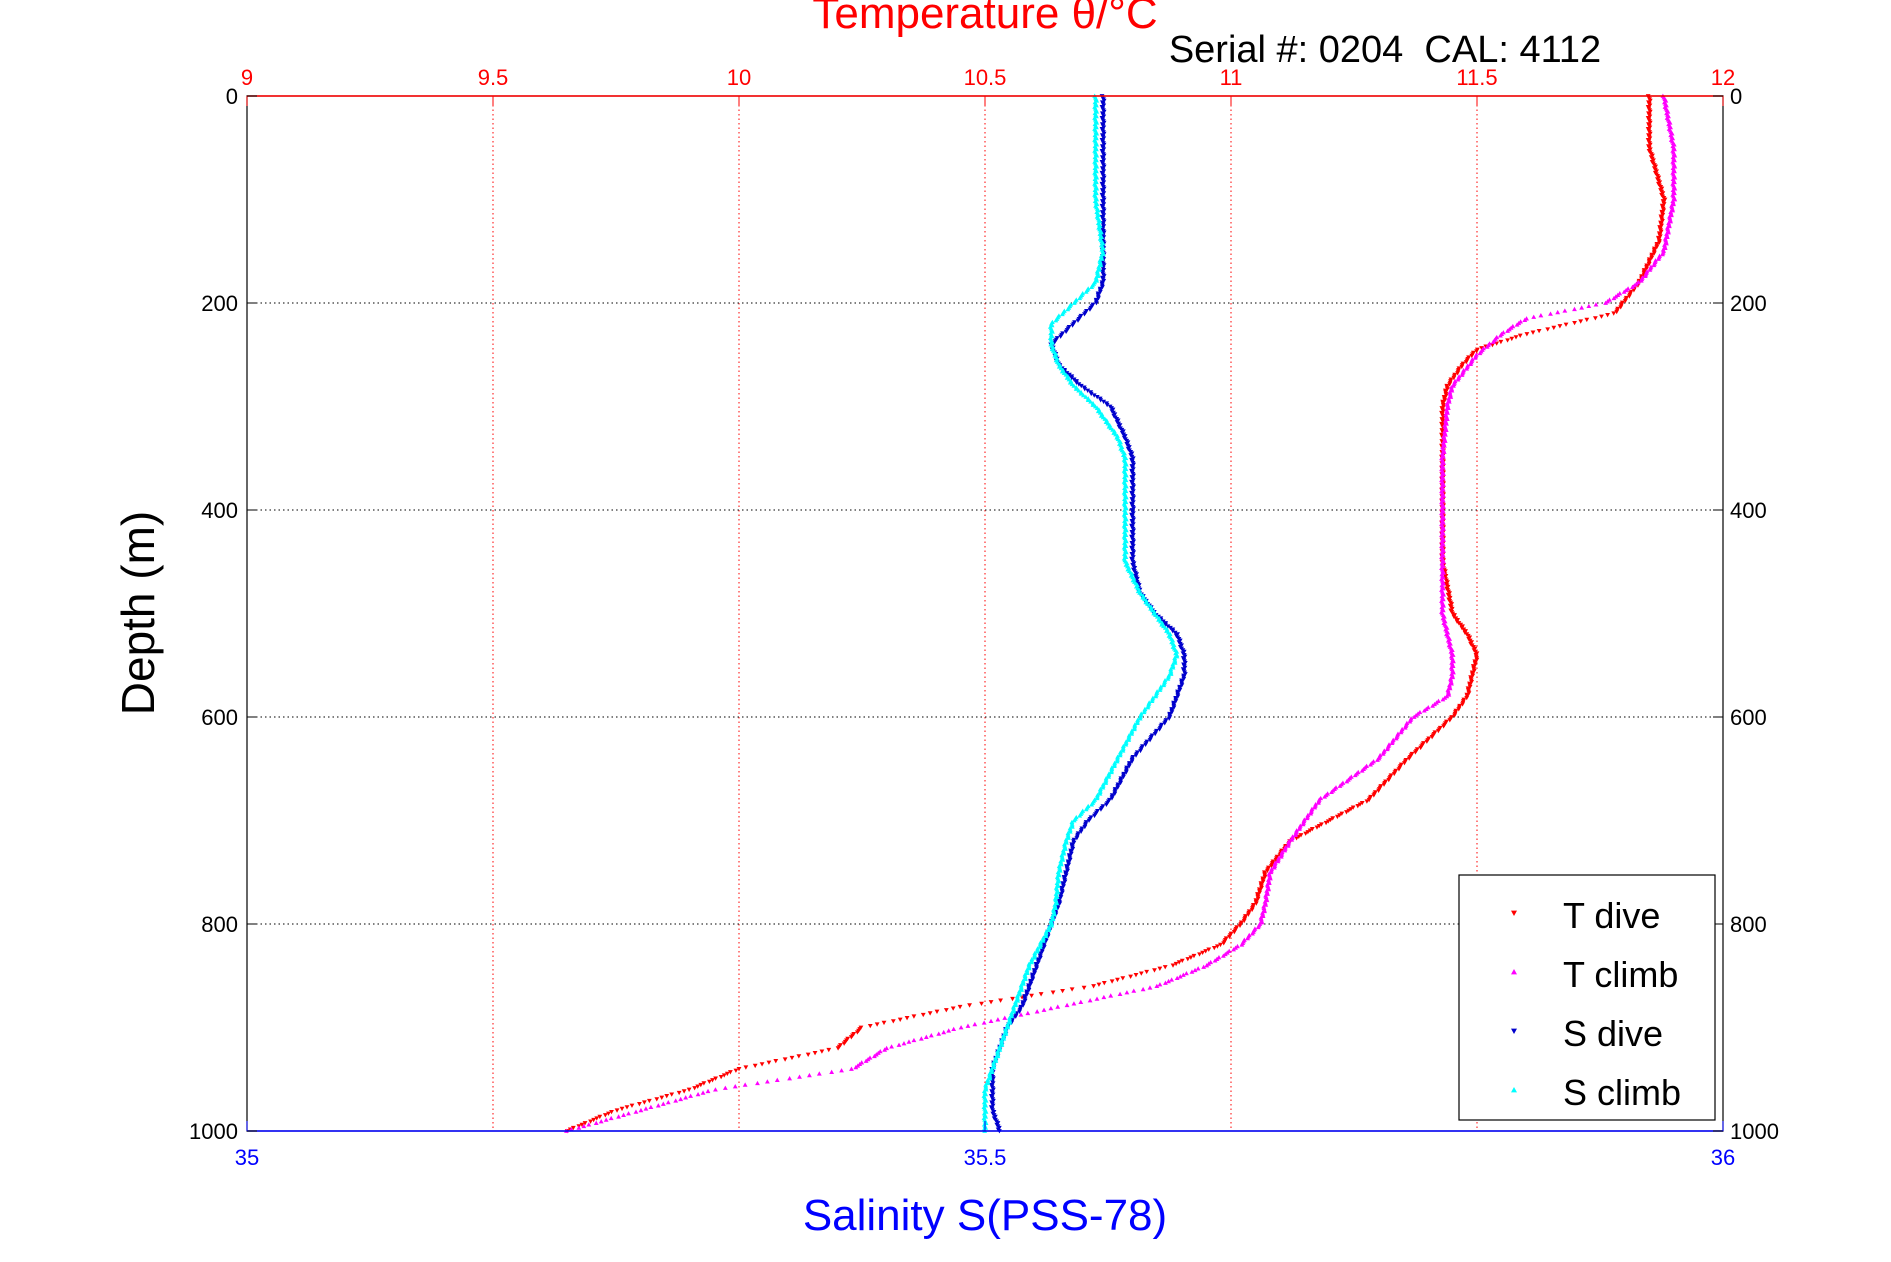  I want to click on legend-marker, so click(1514, 1031).